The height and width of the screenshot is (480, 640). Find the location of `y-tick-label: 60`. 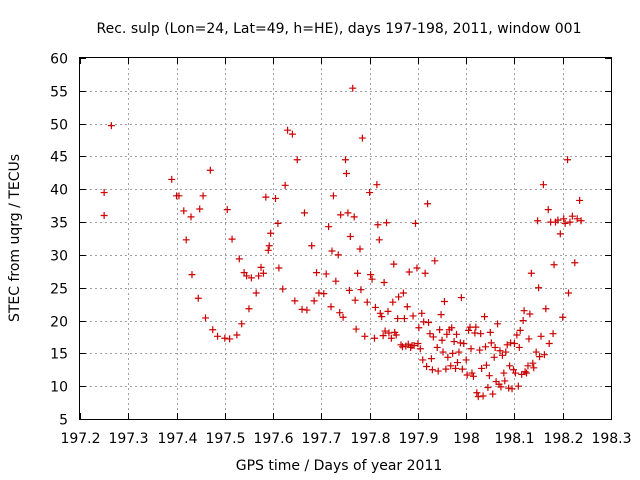

y-tick-label: 60 is located at coordinates (59, 60).